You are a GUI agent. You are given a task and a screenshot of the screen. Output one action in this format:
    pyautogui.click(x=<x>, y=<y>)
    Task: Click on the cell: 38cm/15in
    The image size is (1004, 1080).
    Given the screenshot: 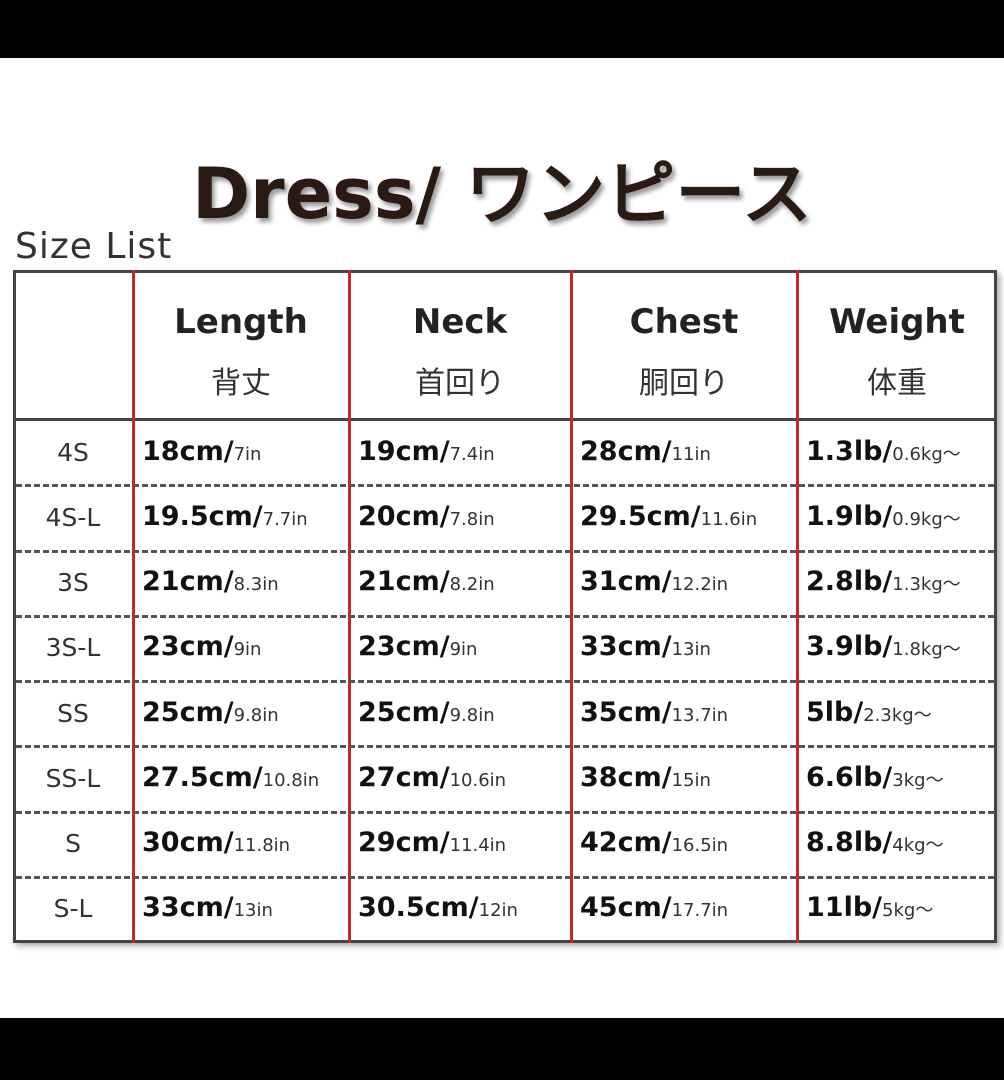 What is the action you would take?
    pyautogui.click(x=645, y=777)
    